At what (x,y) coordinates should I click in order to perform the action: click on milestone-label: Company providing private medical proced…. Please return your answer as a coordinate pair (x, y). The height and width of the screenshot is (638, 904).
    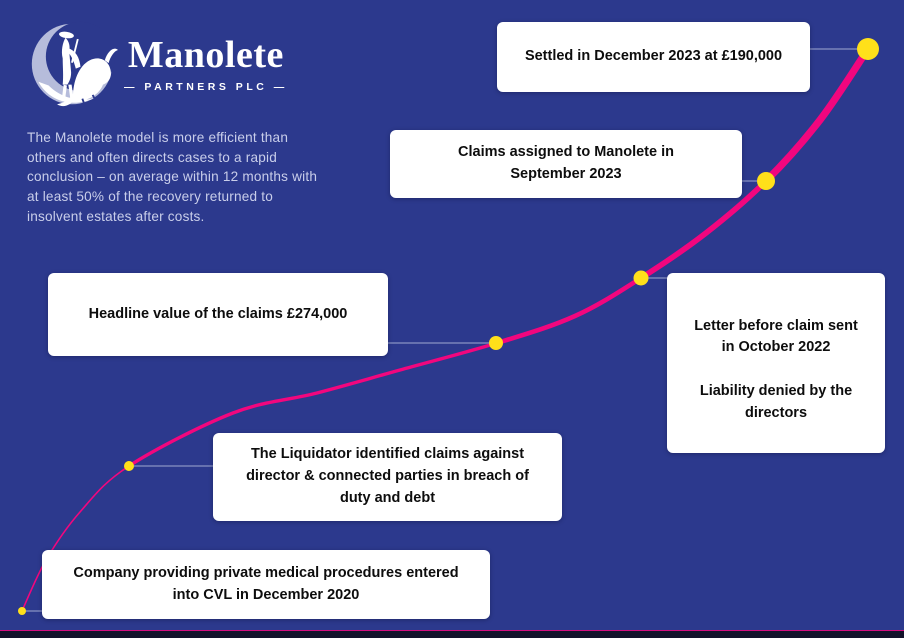
    Looking at the image, I should click on (266, 583).